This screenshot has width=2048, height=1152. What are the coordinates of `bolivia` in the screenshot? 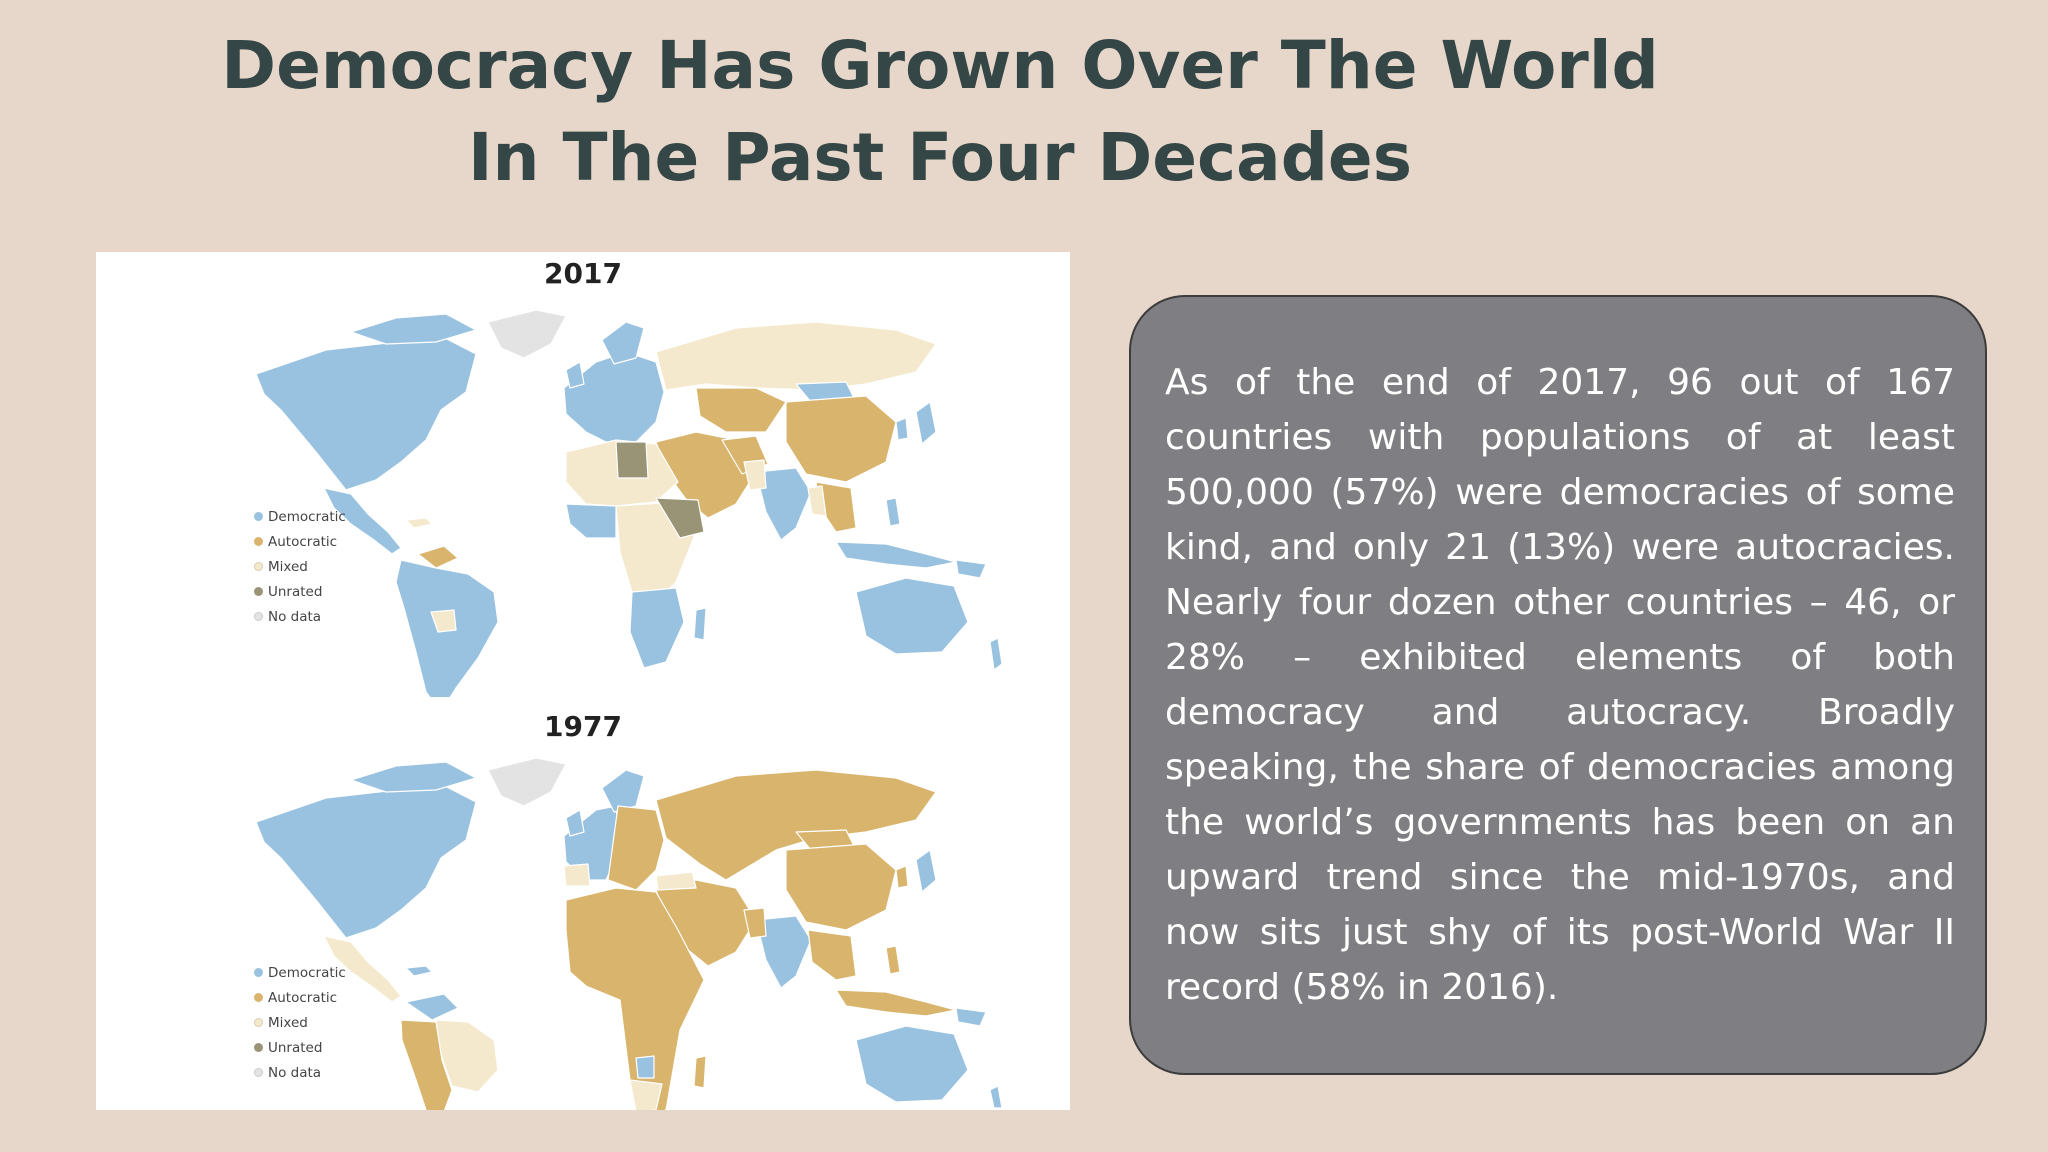 It's located at (443, 621).